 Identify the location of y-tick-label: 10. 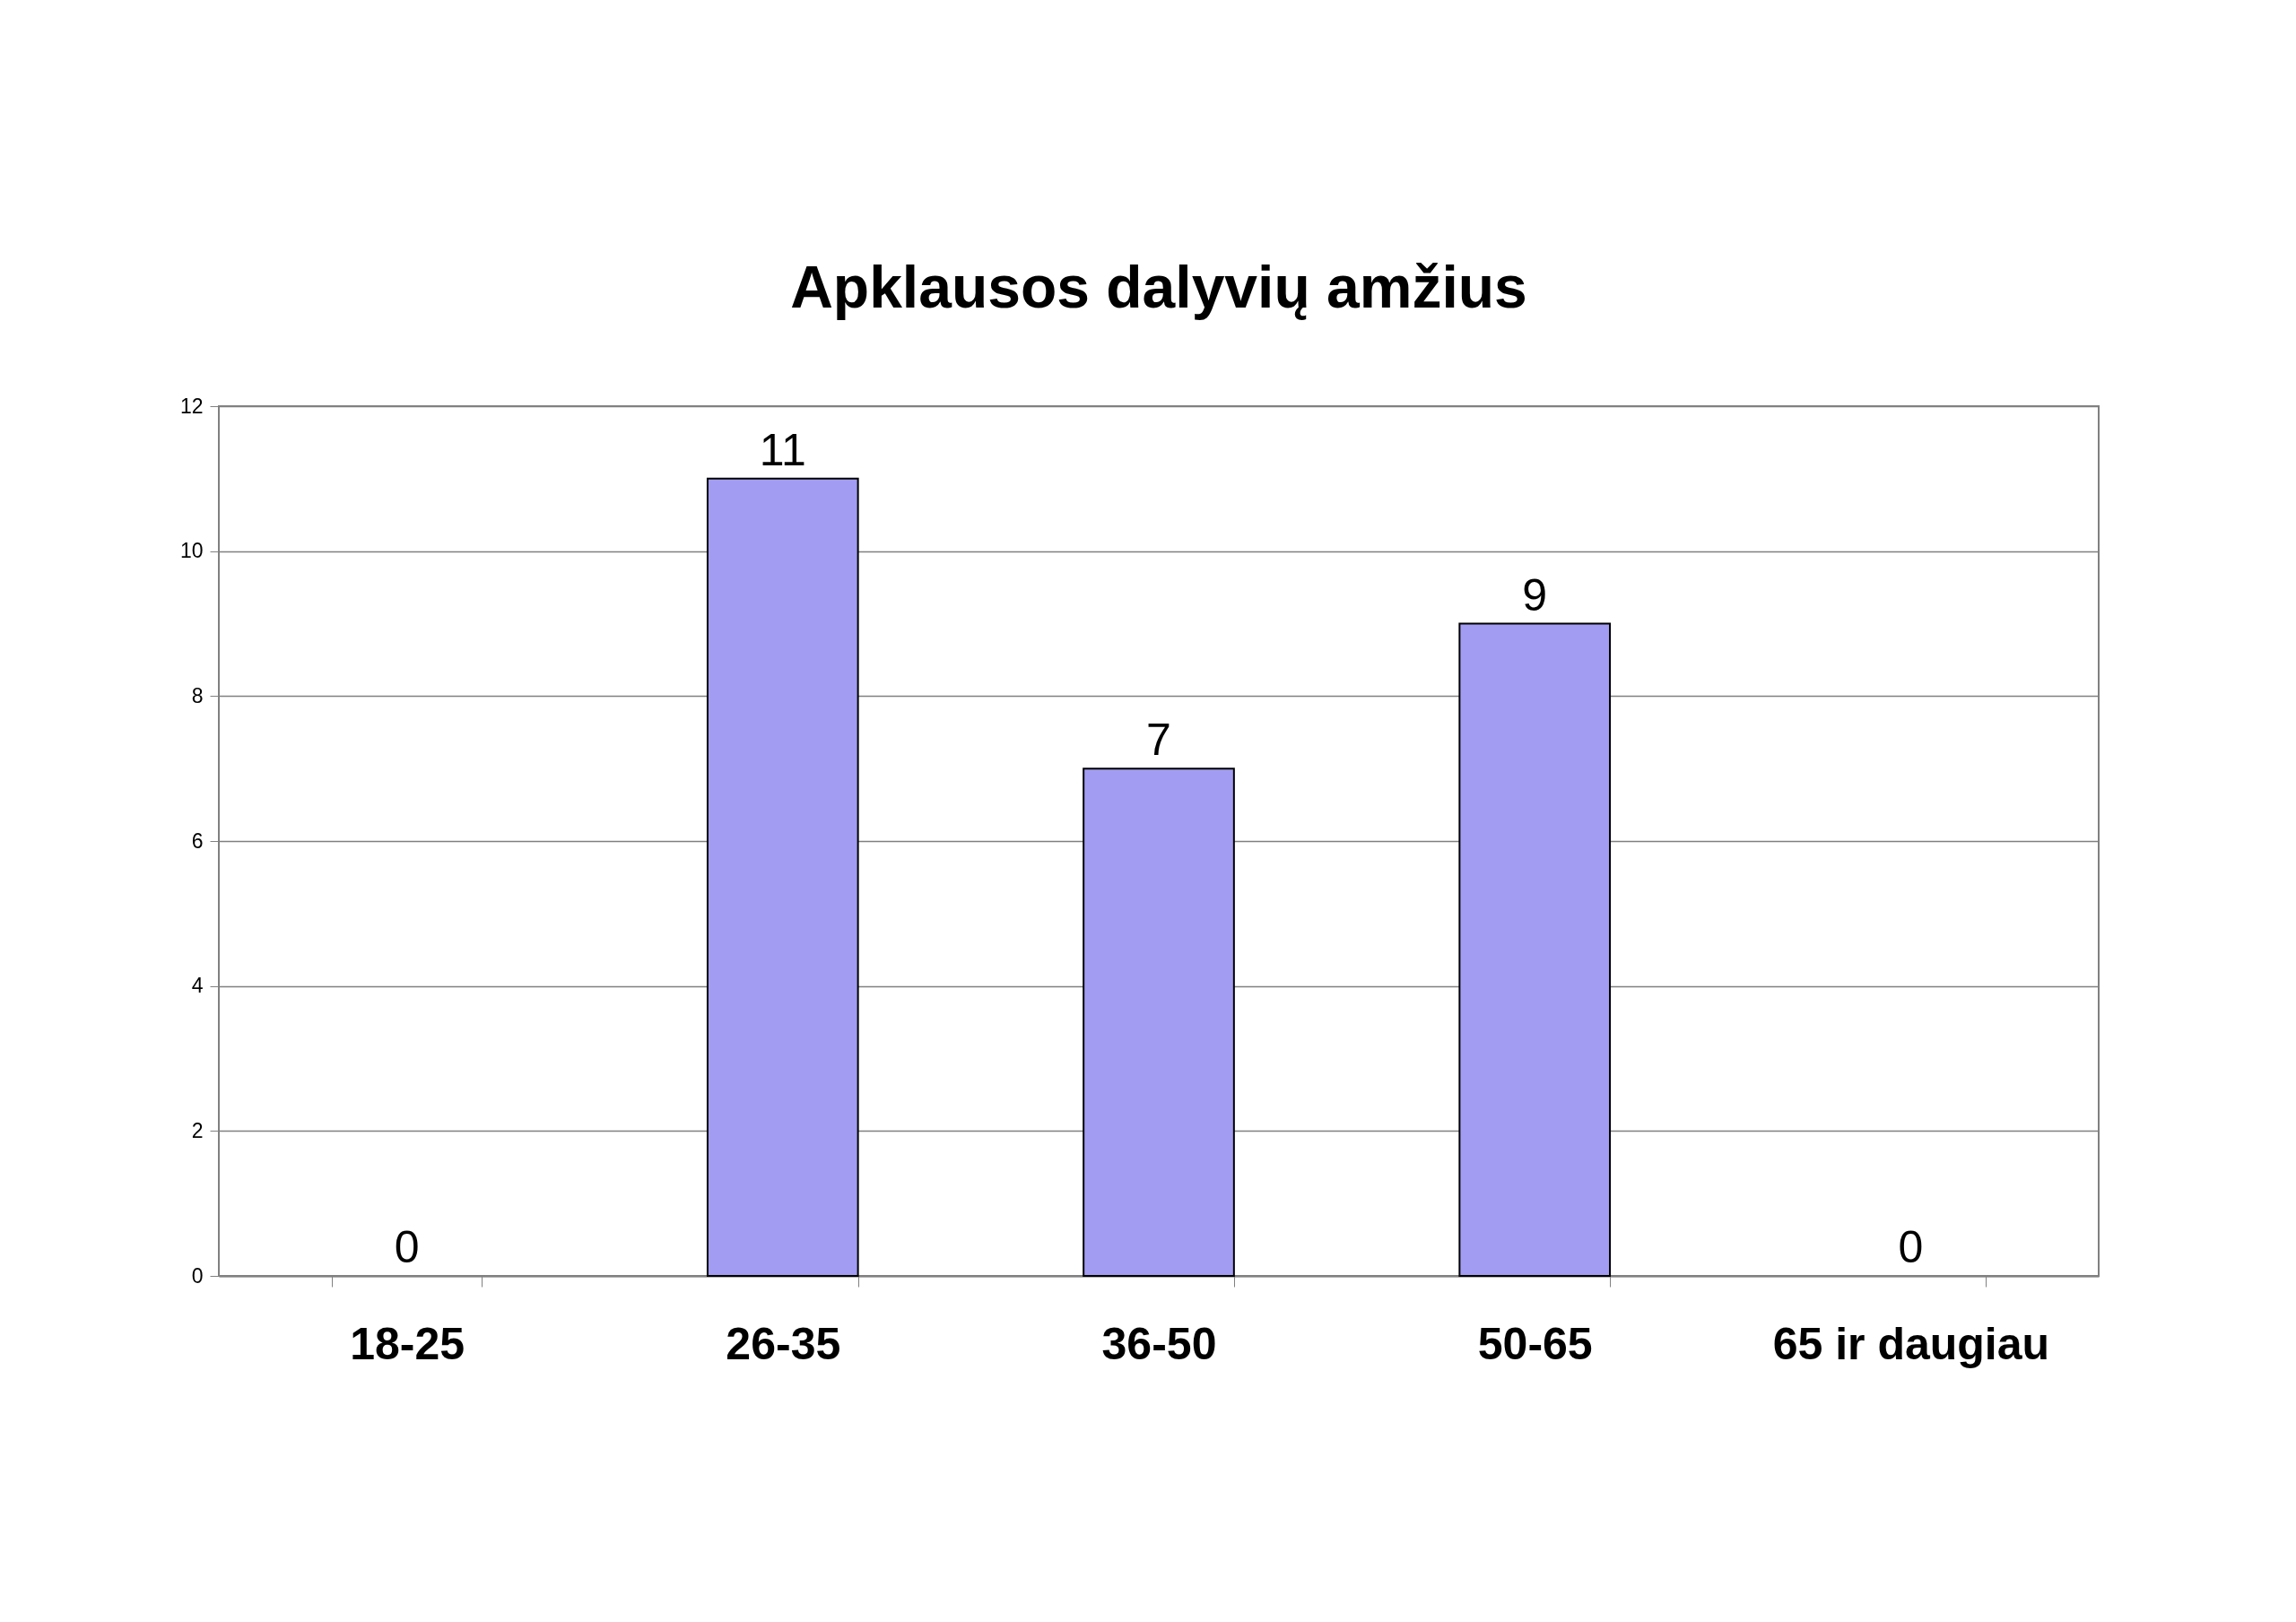
(191, 551).